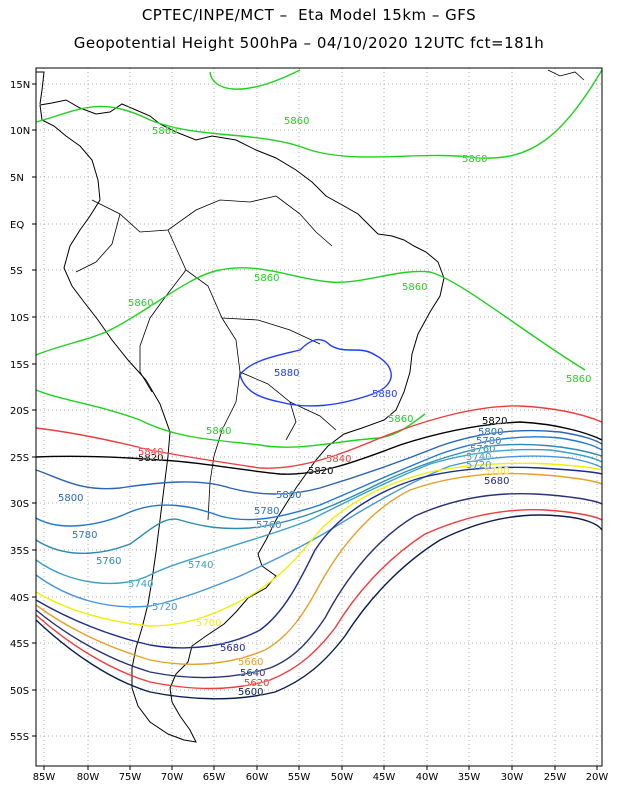 This screenshot has height=800, width=618. What do you see at coordinates (19, 504) in the screenshot?
I see `lat-tick-label: 30S` at bounding box center [19, 504].